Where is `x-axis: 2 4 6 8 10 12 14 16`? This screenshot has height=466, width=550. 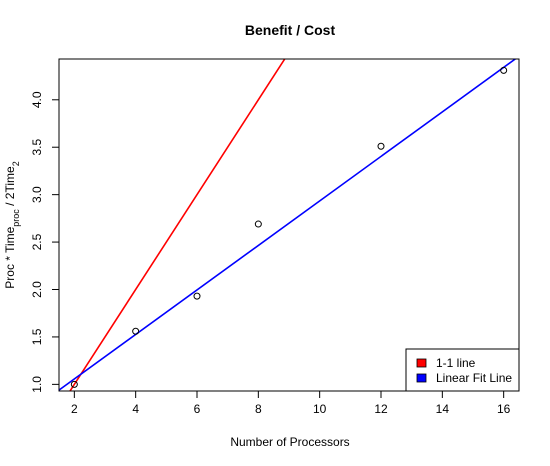 x-axis: 2 4 6 8 10 12 14 16 is located at coordinates (291, 403).